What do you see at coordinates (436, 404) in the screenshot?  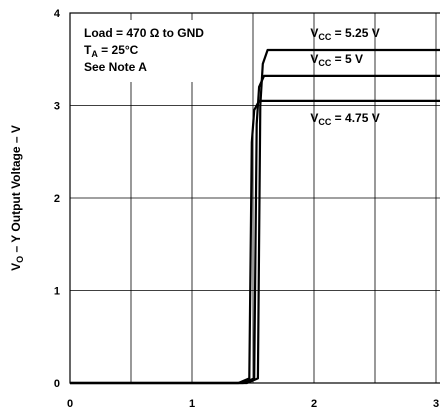 I see `x-tick-label: 3` at bounding box center [436, 404].